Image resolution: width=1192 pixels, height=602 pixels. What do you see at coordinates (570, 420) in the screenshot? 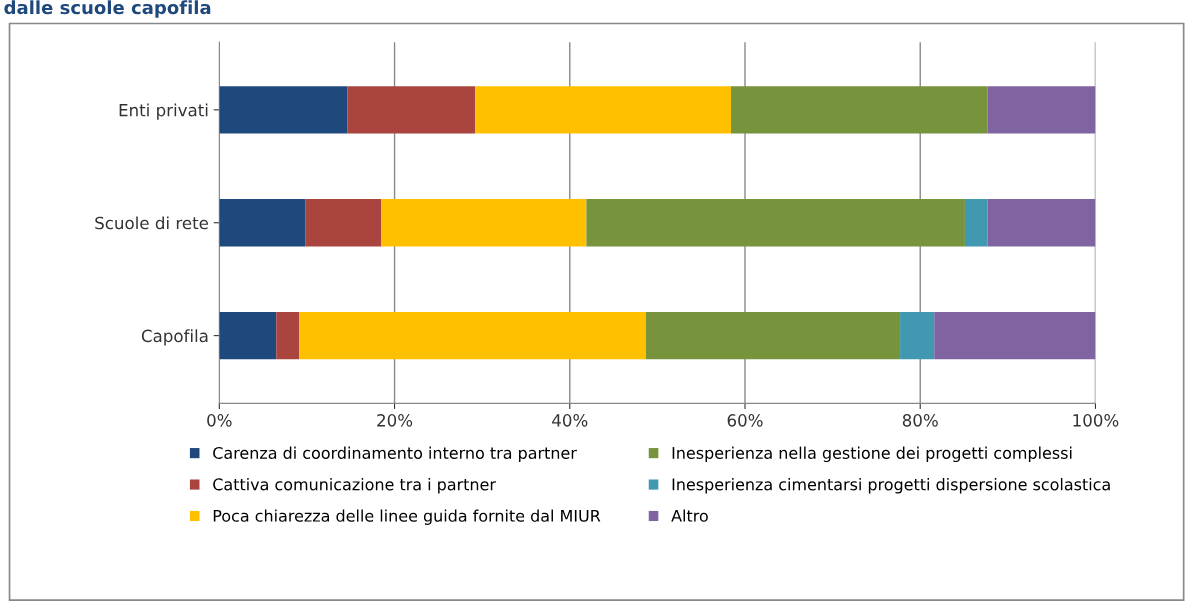
I see `x-tick-label: 40%` at bounding box center [570, 420].